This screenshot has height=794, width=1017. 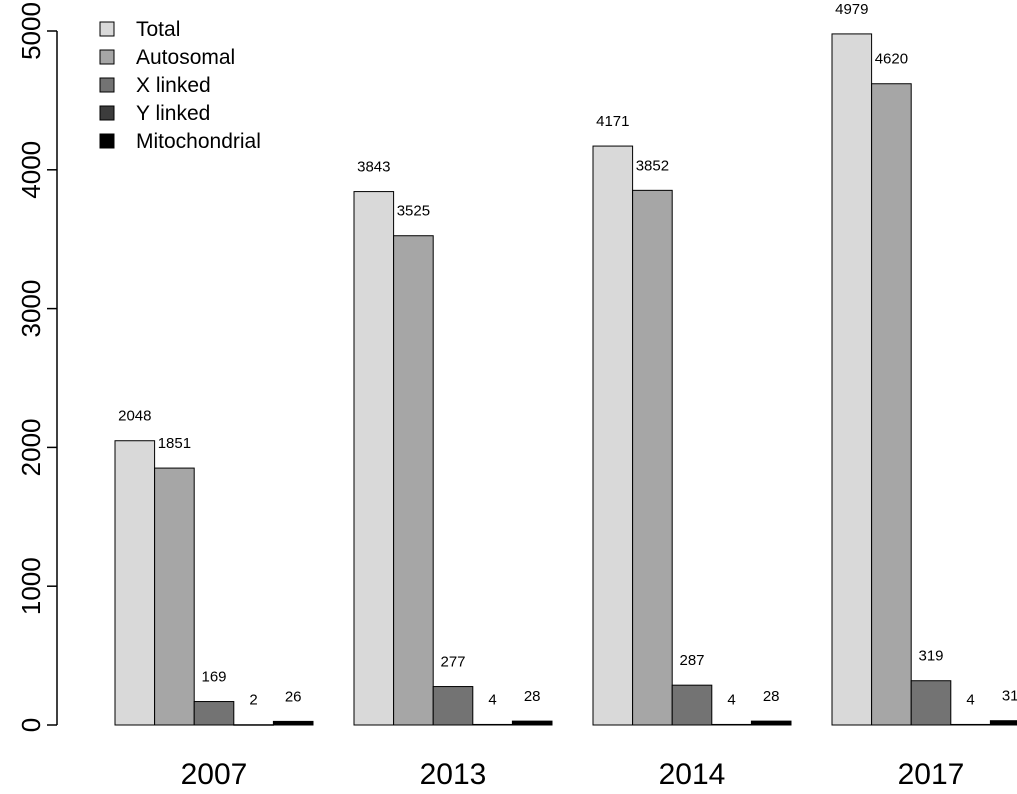 I want to click on bar-y-linked-2017, so click(x=970, y=724).